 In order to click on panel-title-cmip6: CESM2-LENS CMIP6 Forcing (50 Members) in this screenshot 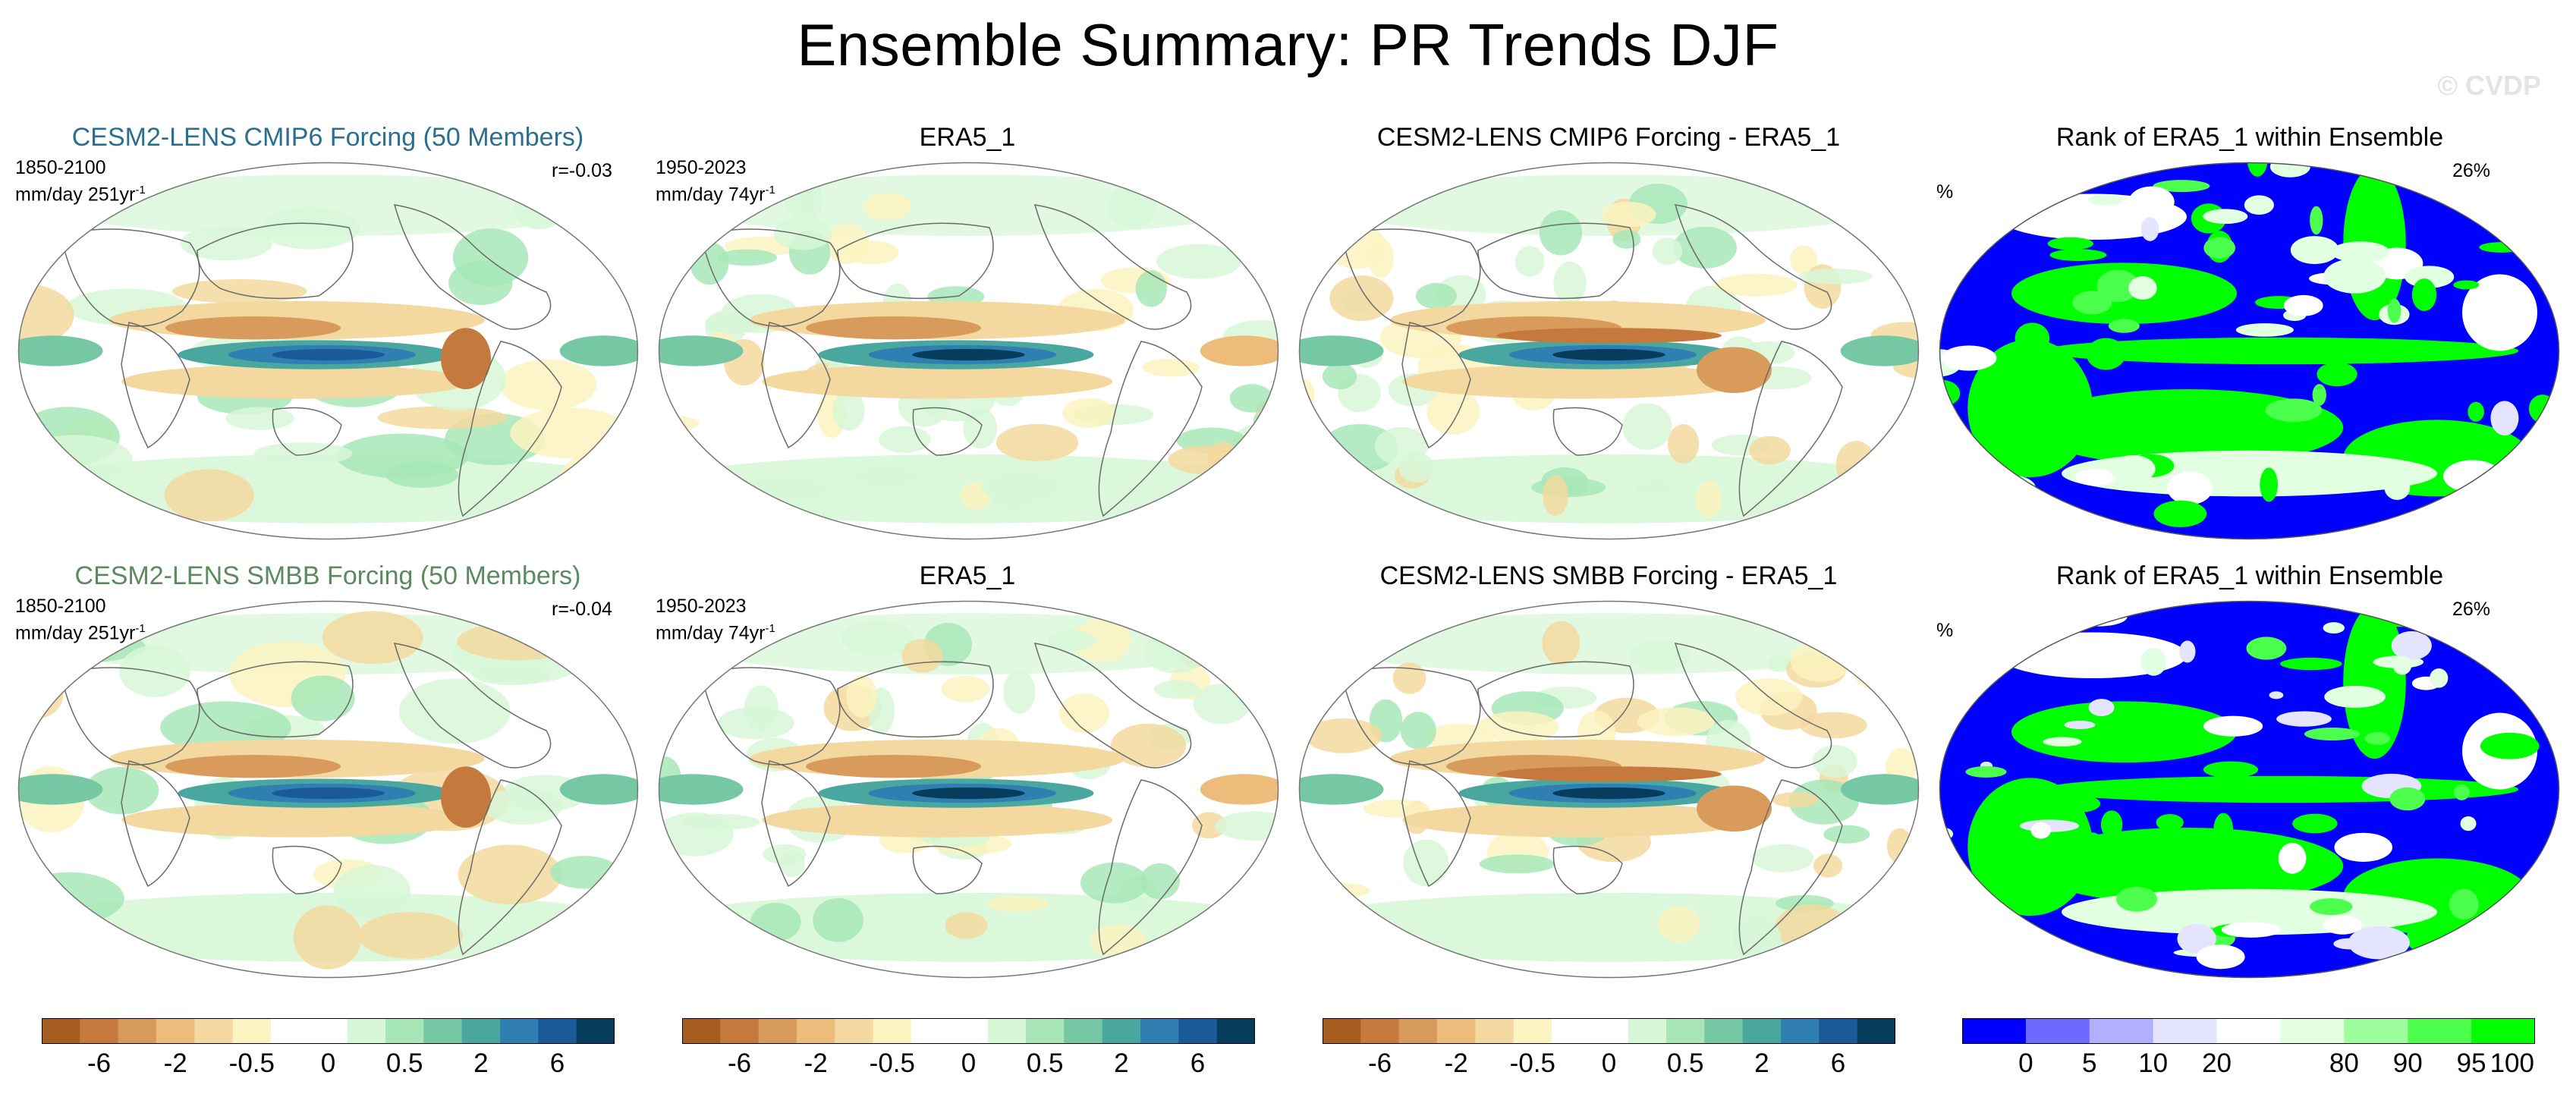, I will do `click(327, 137)`.